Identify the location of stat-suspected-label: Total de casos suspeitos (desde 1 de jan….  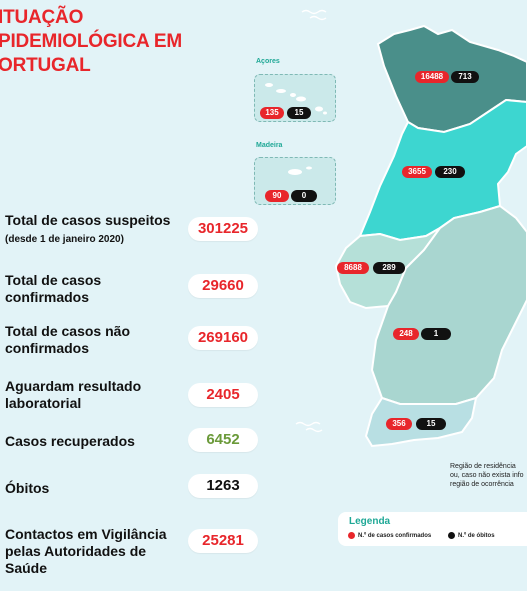
(95, 230).